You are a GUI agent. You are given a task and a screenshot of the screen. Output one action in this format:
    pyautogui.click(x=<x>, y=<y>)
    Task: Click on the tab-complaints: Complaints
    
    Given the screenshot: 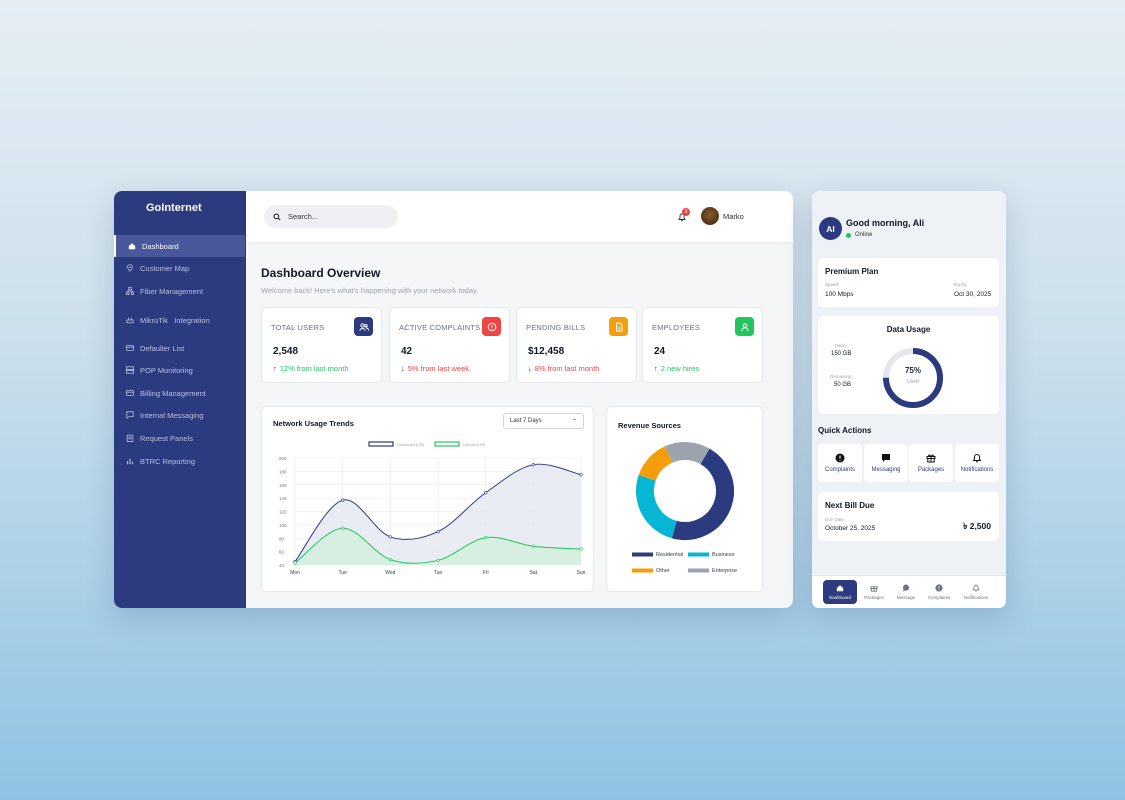 What is the action you would take?
    pyautogui.click(x=939, y=592)
    